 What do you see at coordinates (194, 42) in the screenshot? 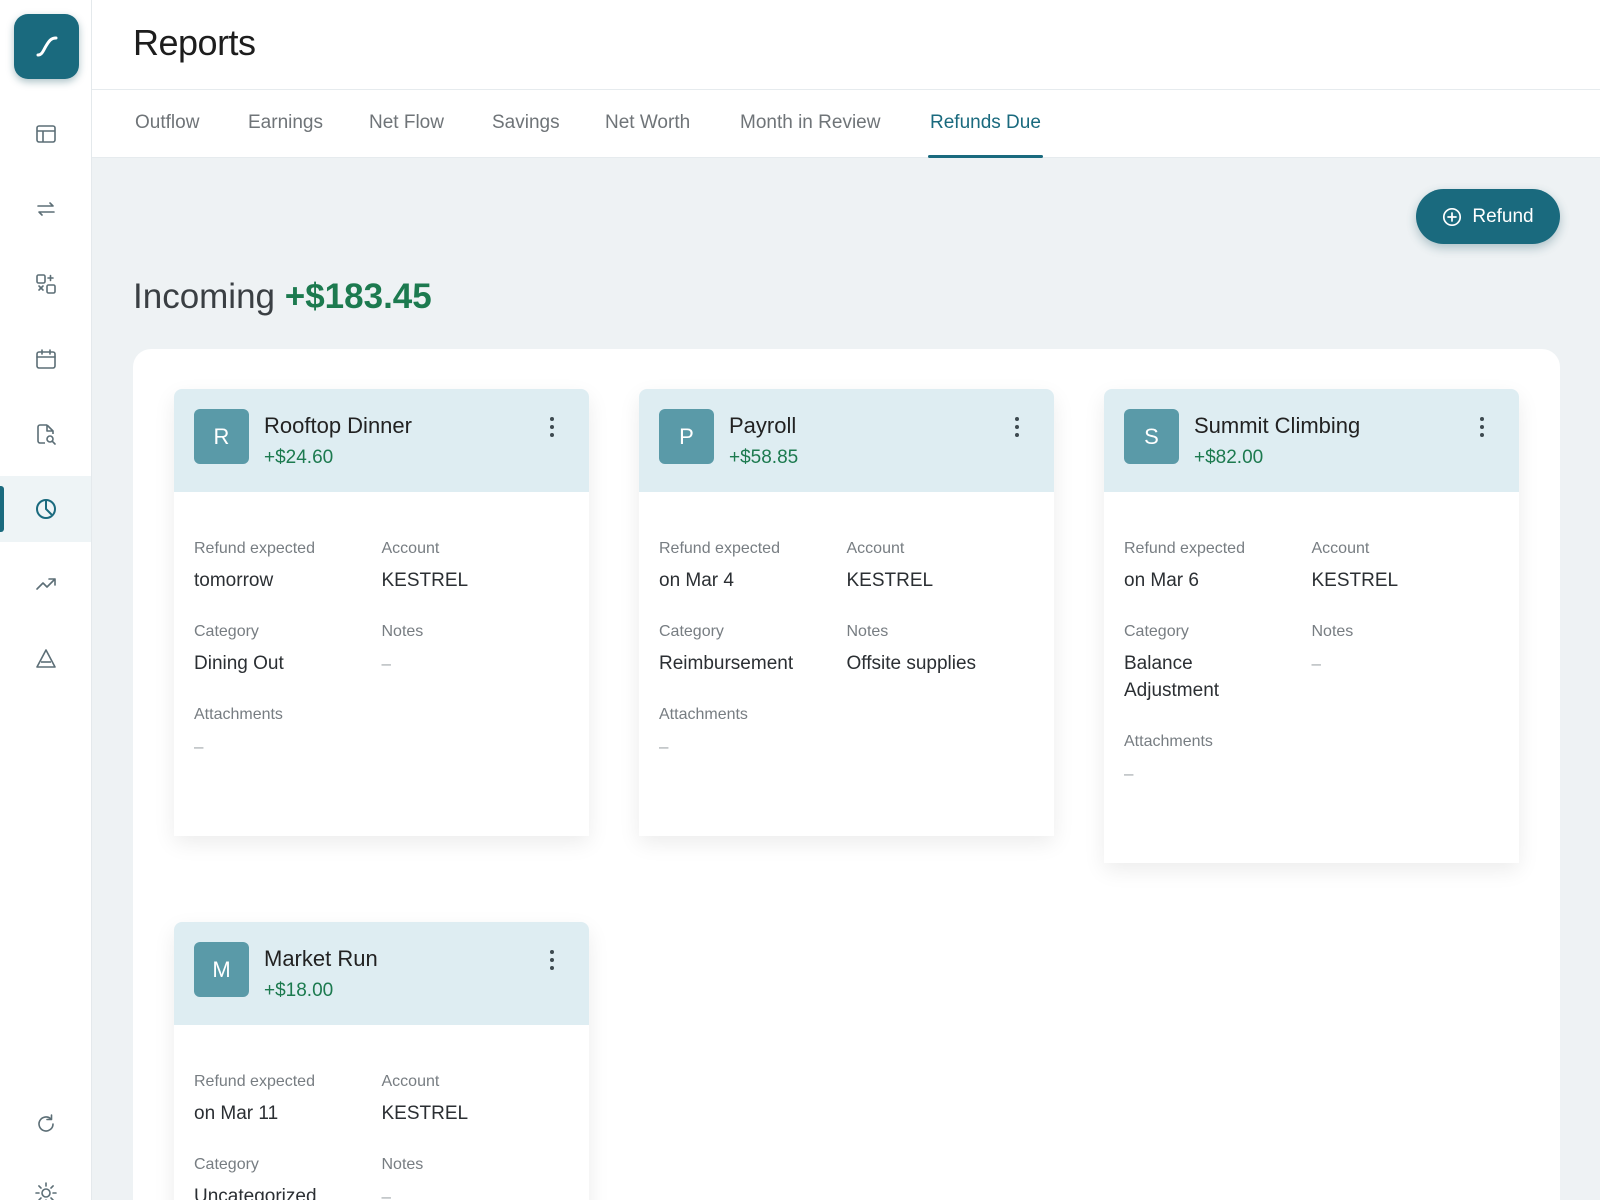
I see `page-title: Reports` at bounding box center [194, 42].